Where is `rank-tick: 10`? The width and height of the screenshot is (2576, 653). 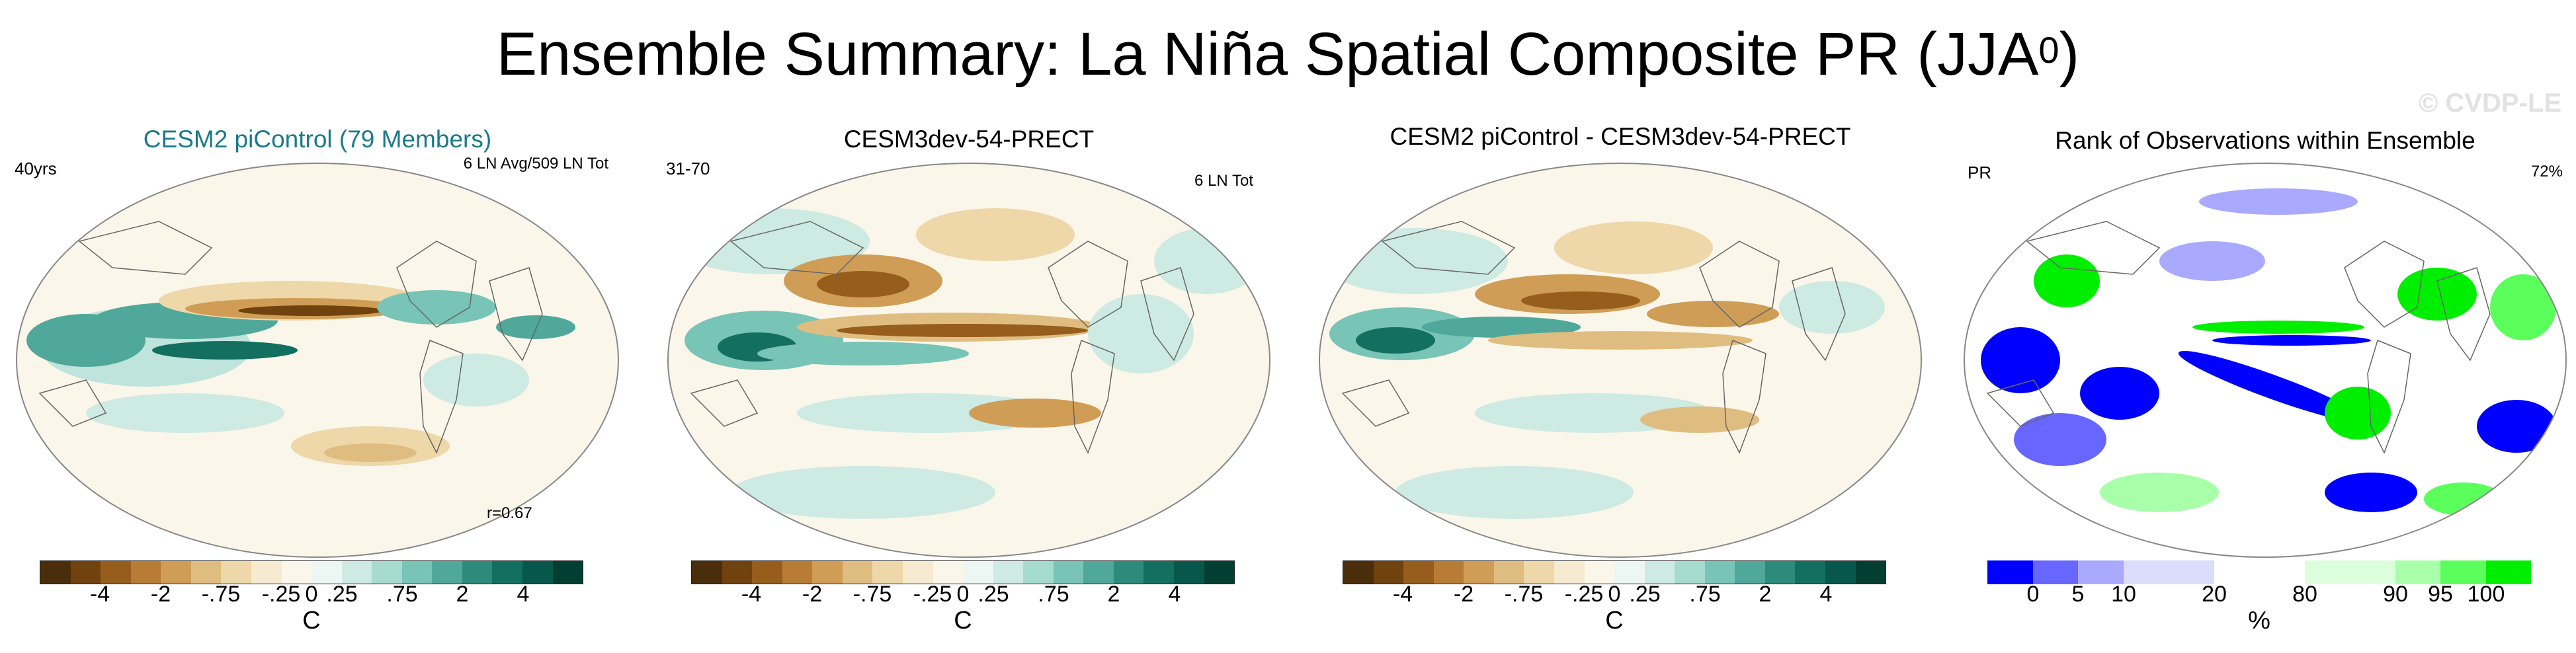
rank-tick: 10 is located at coordinates (2123, 594).